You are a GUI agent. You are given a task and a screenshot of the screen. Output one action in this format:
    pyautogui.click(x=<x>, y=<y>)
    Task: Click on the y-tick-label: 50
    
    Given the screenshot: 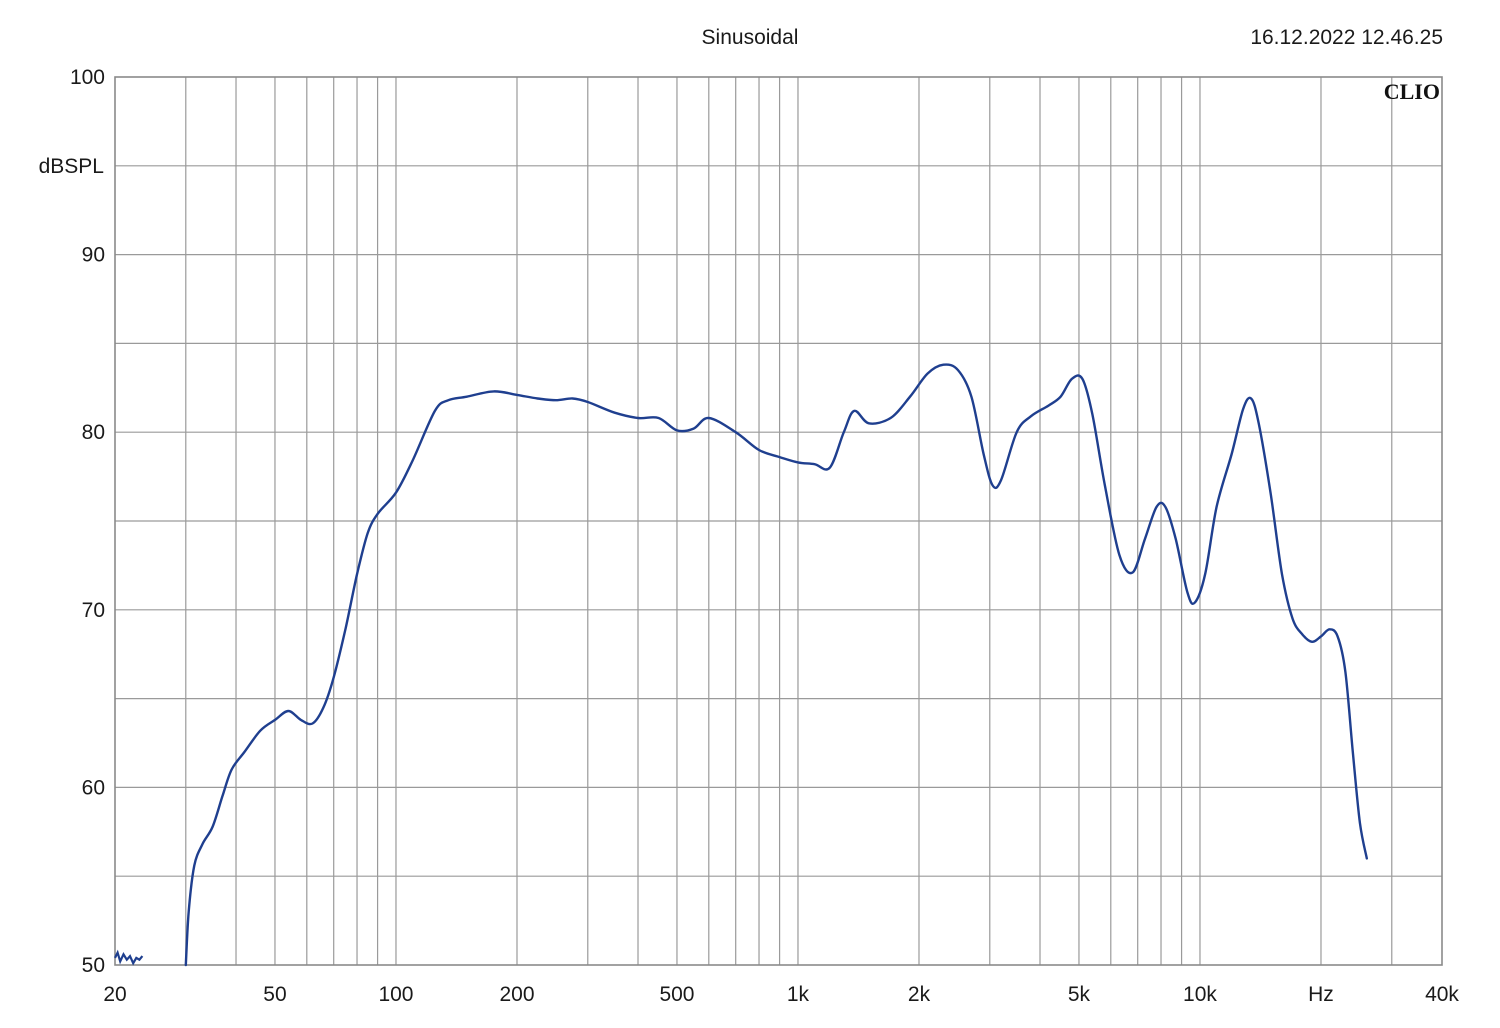 What is the action you would take?
    pyautogui.click(x=93, y=965)
    